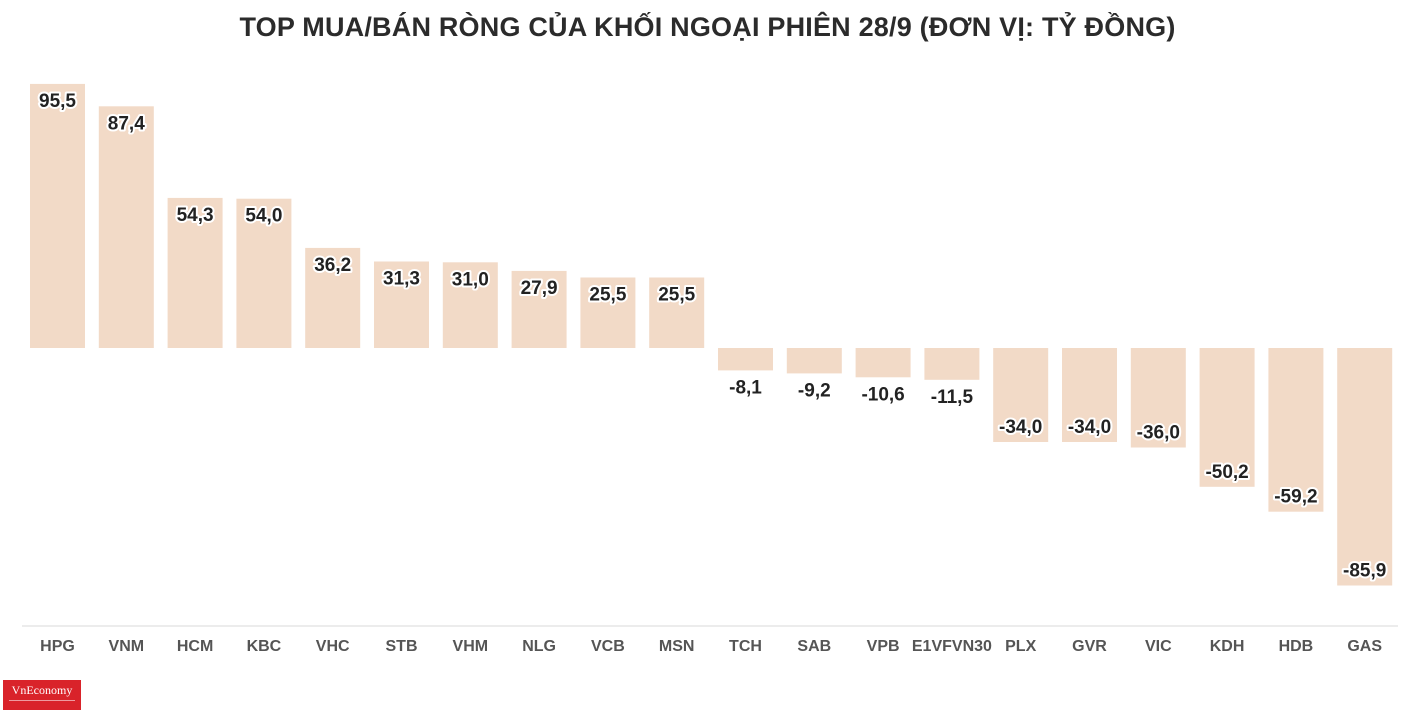  I want to click on x-tick-e1vfvn30: E1VFVN30, so click(952, 646).